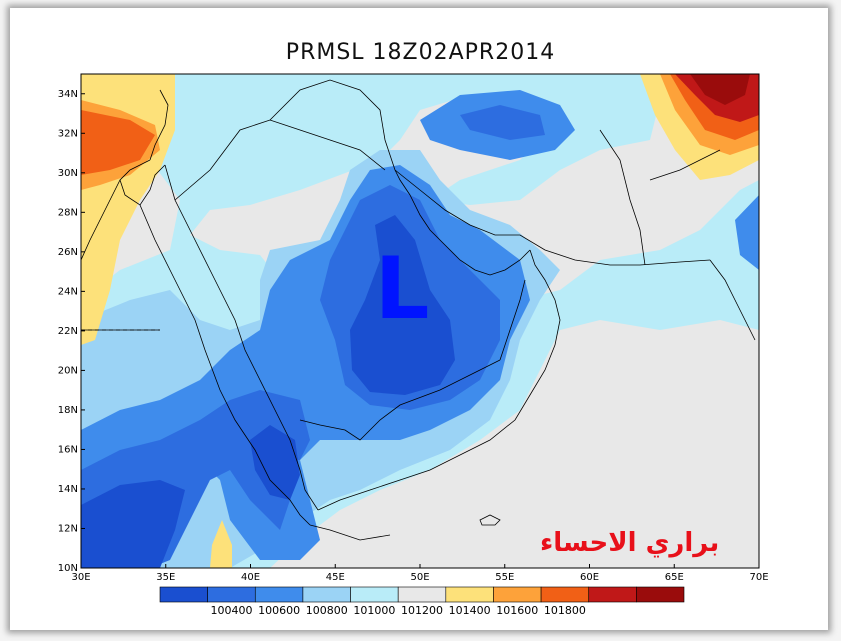  I want to click on red-sea-east-coast, so click(241, 337).